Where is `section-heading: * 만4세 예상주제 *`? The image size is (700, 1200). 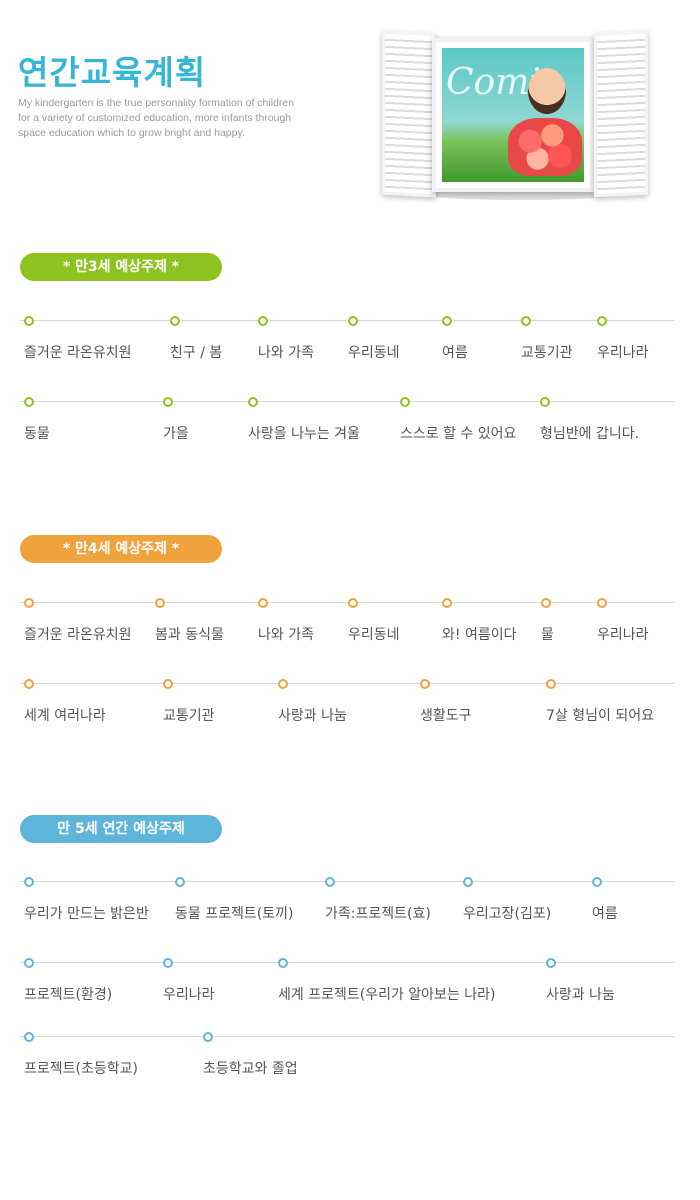 section-heading: * 만4세 예상주제 * is located at coordinates (121, 549).